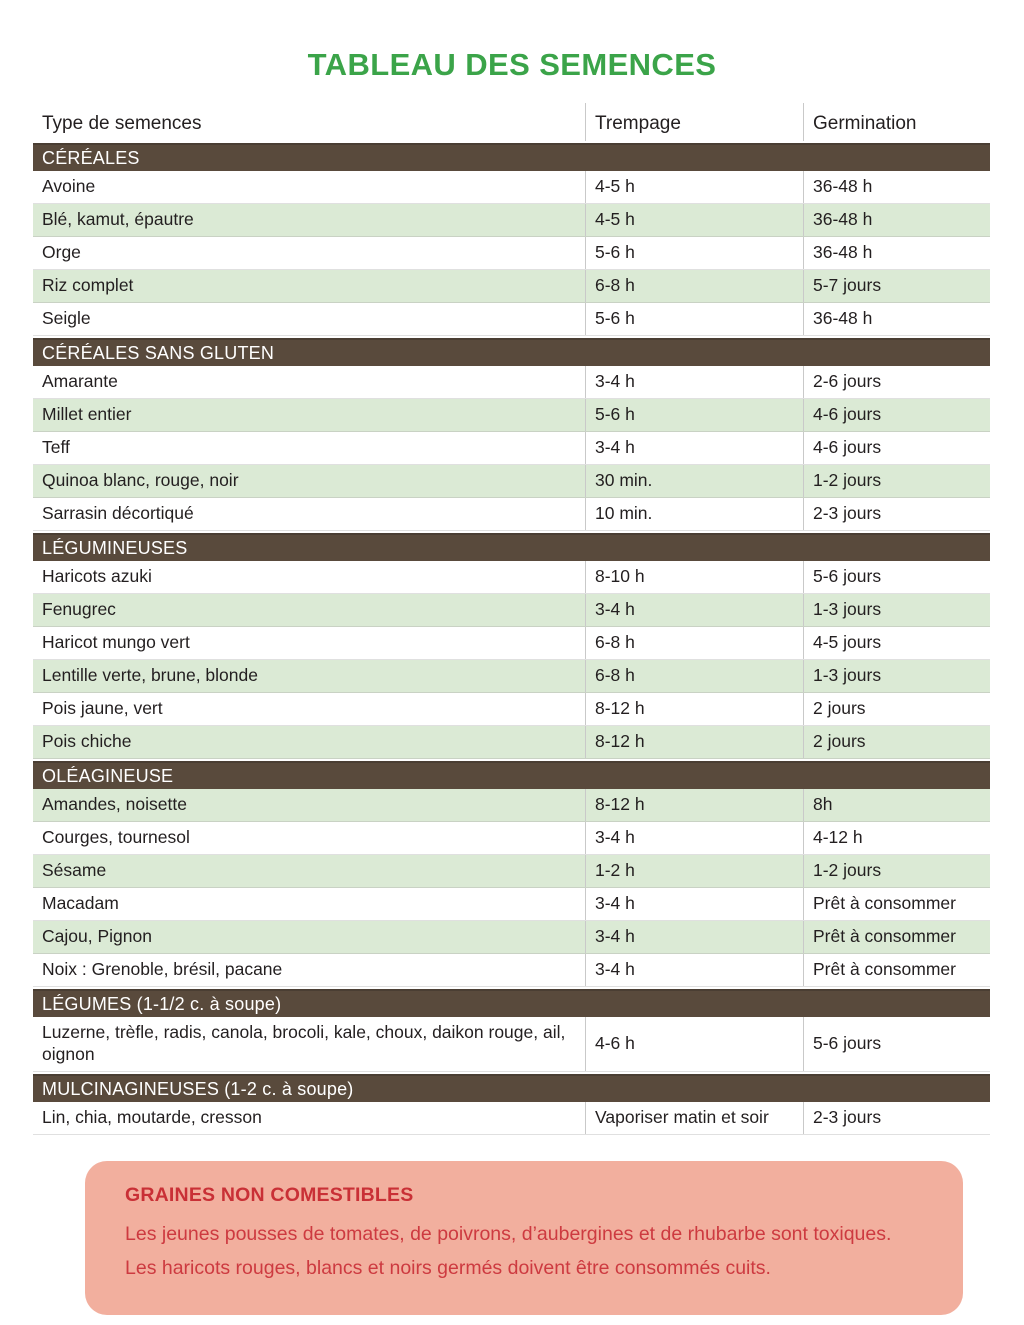 This screenshot has height=1325, width=1024. Describe the element at coordinates (511, 415) in the screenshot. I see `table-row: Millet entier 5-6 h 4-6 jours` at that location.